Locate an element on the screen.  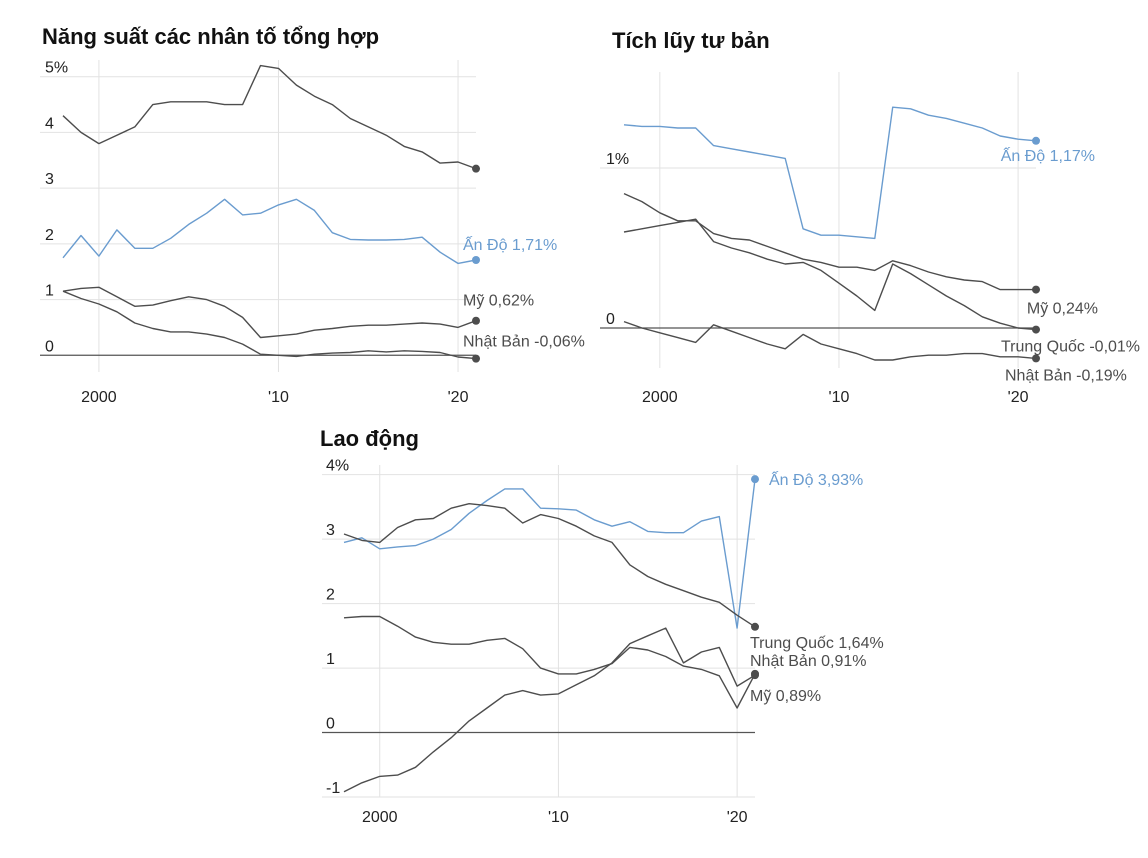
chart-title: Tích lũy tư bản is located at coordinates (691, 40).